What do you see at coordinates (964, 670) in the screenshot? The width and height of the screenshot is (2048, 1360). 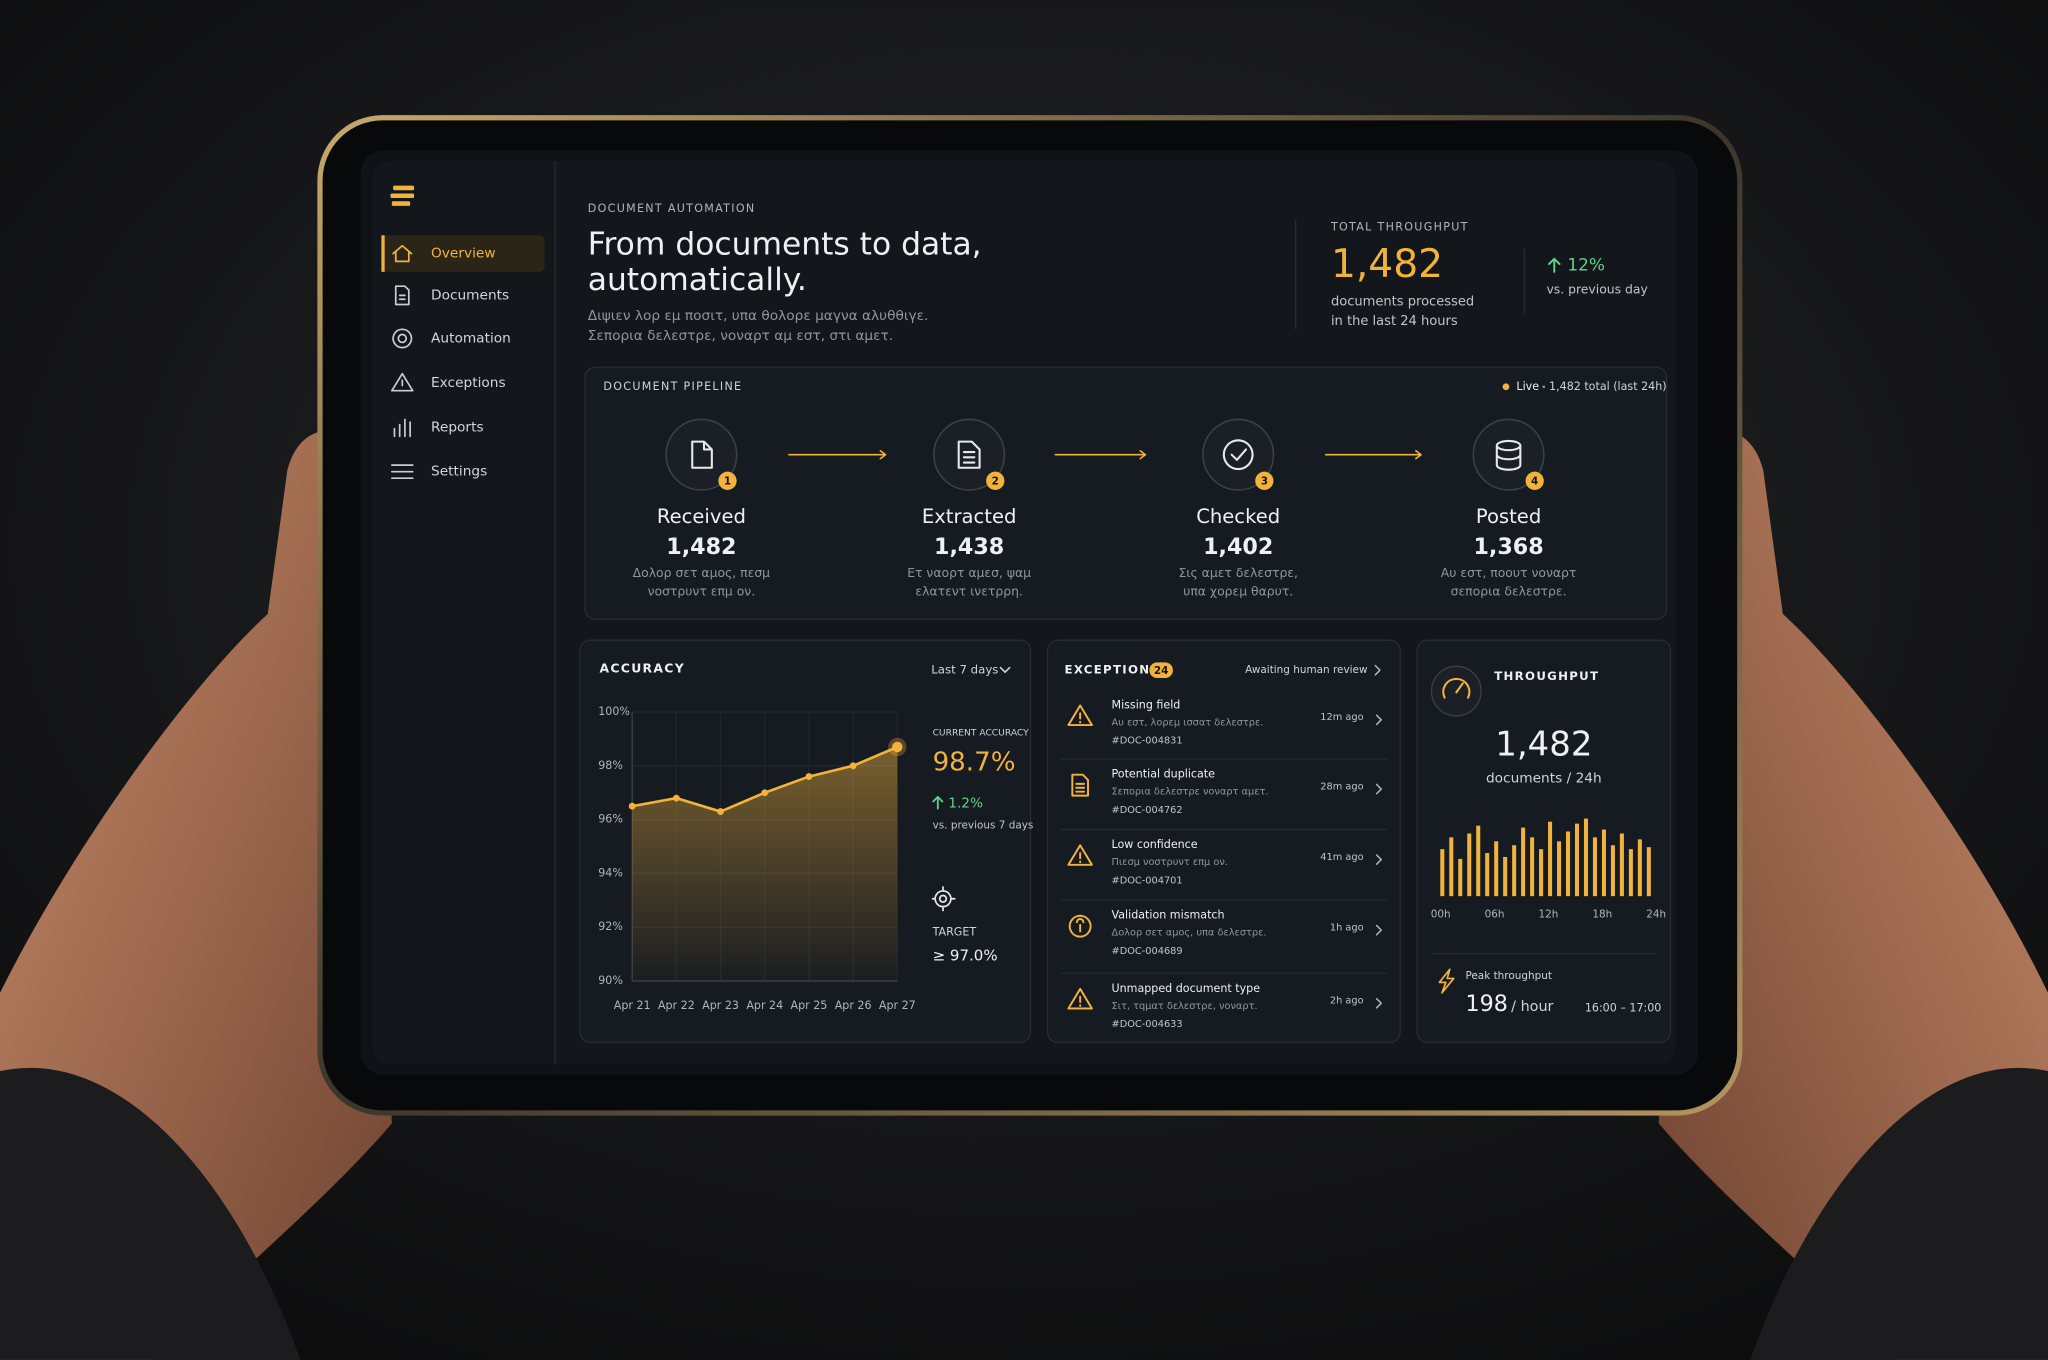 I see `range-select: Last 7 days` at bounding box center [964, 670].